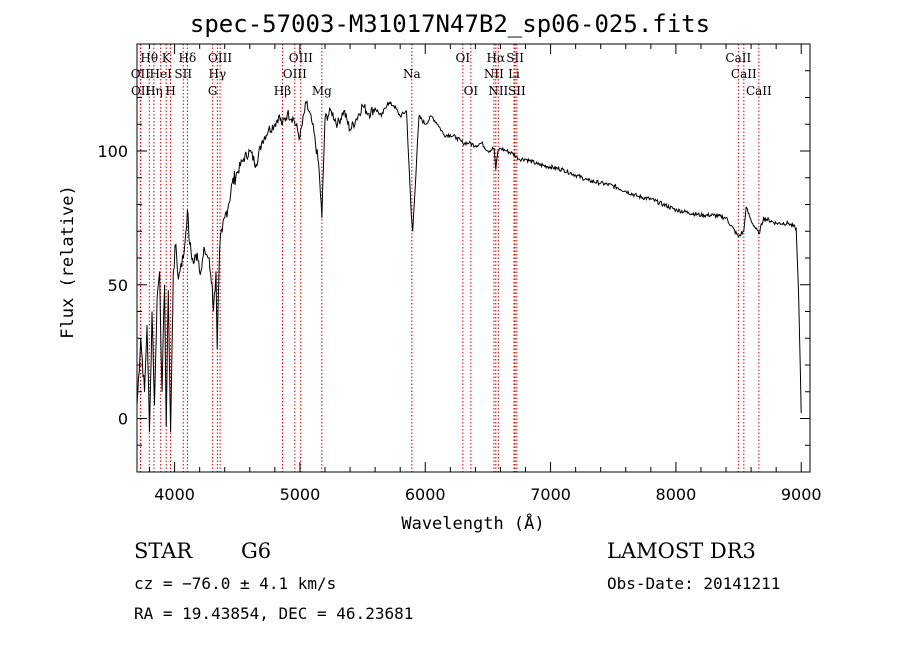 Image resolution: width=900 pixels, height=649 pixels. What do you see at coordinates (256, 551) in the screenshot?
I see `object-subclass: G6` at bounding box center [256, 551].